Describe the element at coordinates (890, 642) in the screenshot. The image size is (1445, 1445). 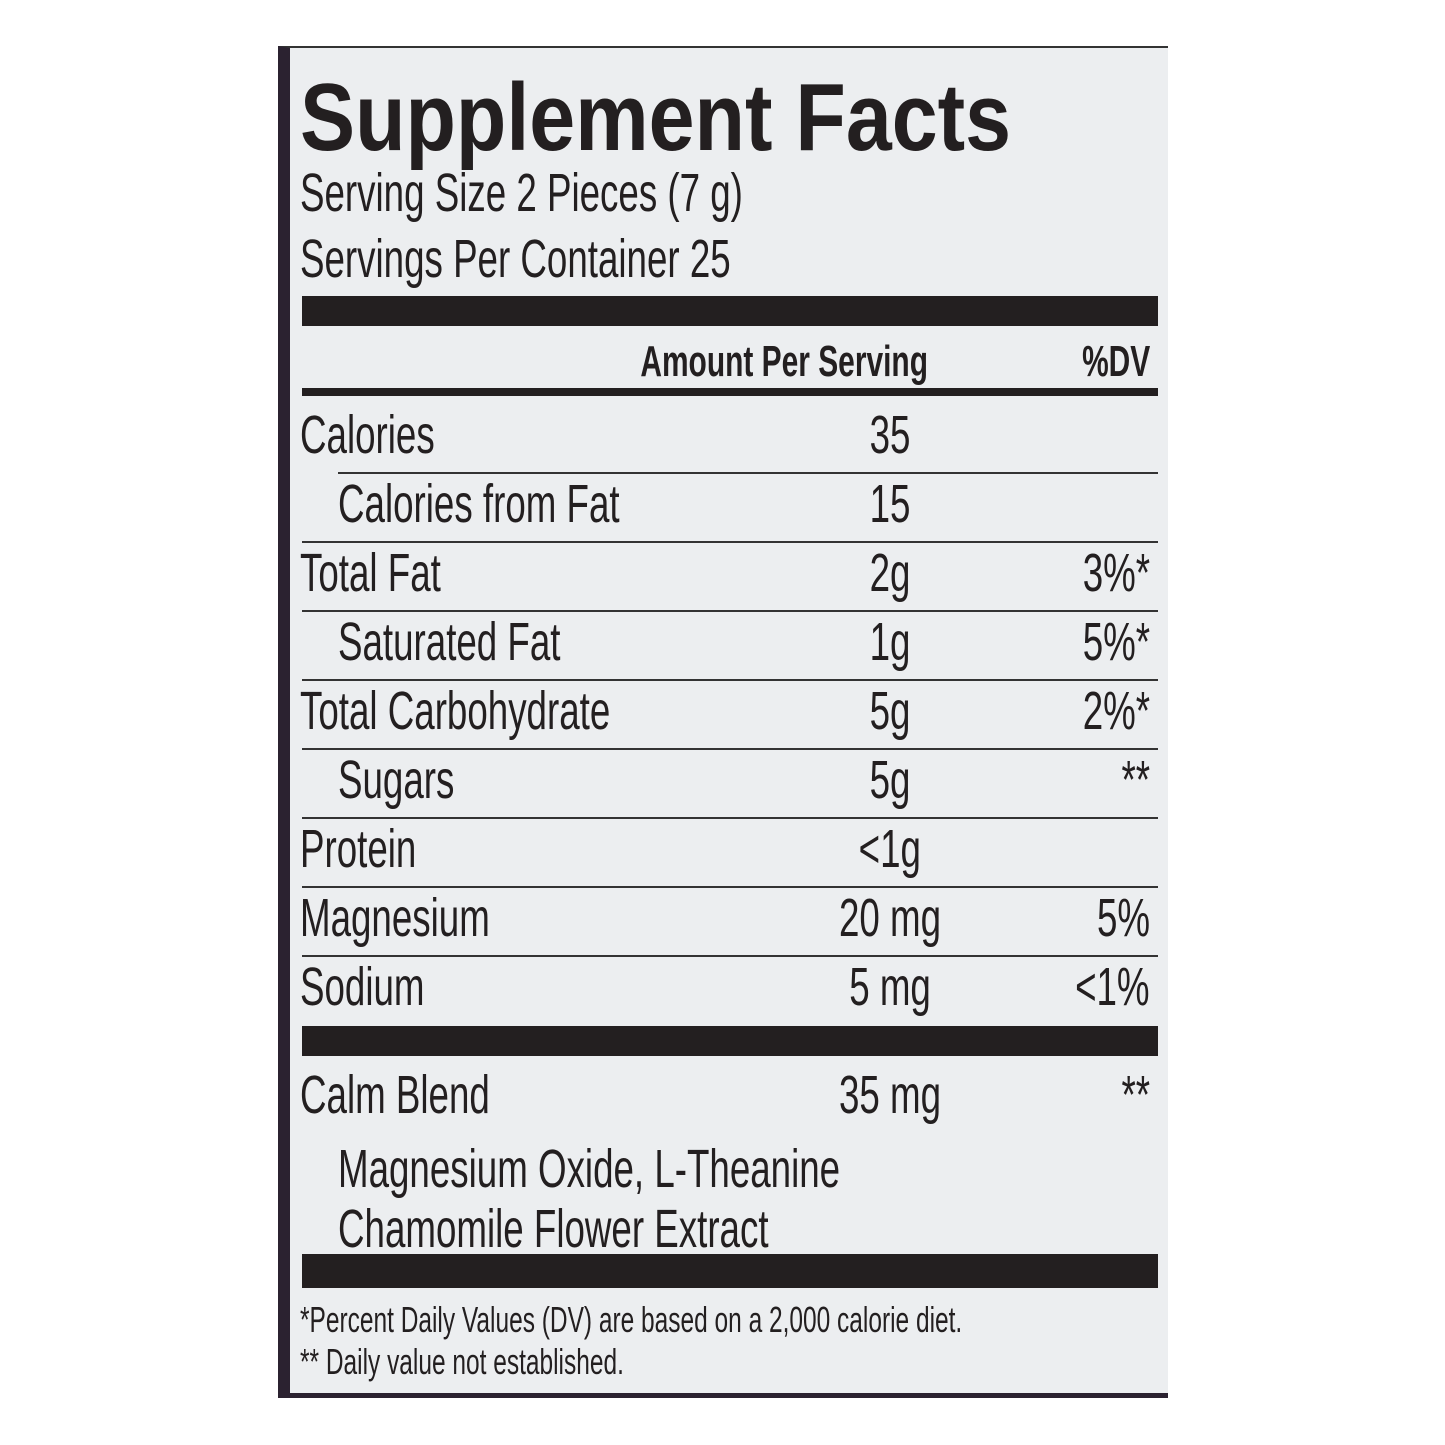
I see `nutrient-amount: 1g` at that location.